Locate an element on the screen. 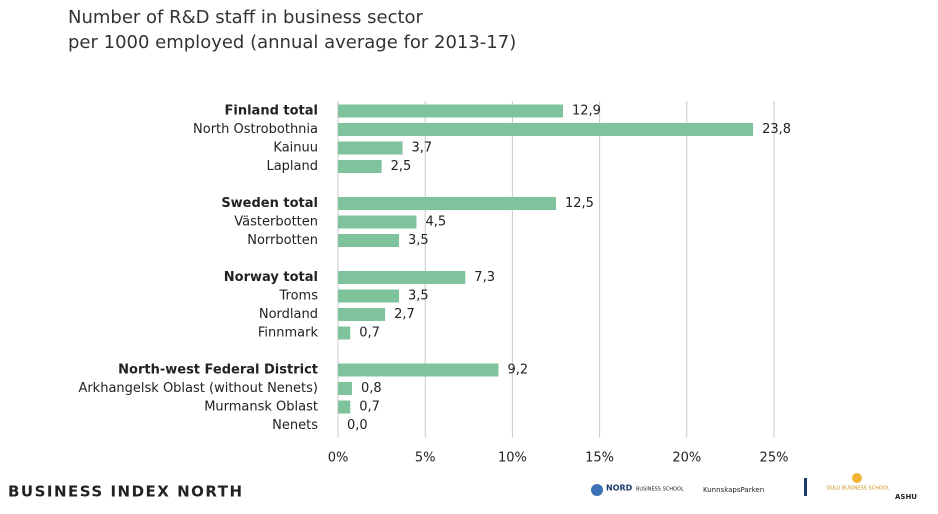  value-label: 7,3 is located at coordinates (484, 277).